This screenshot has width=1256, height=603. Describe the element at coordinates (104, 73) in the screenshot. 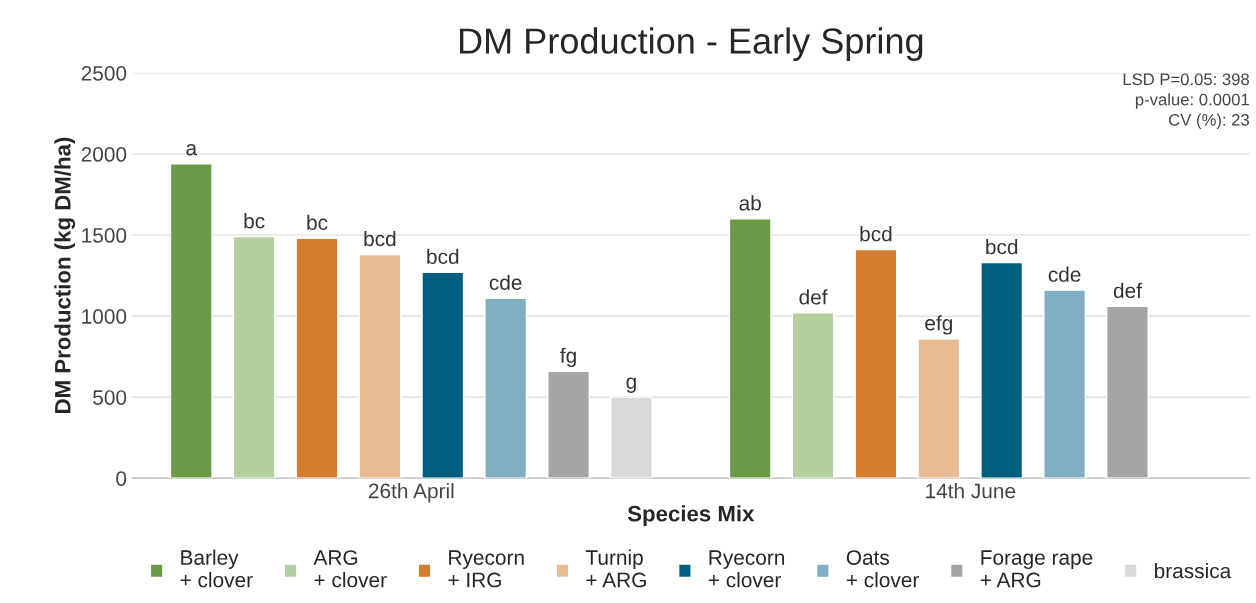

I see `y-tick-label: 2500` at that location.